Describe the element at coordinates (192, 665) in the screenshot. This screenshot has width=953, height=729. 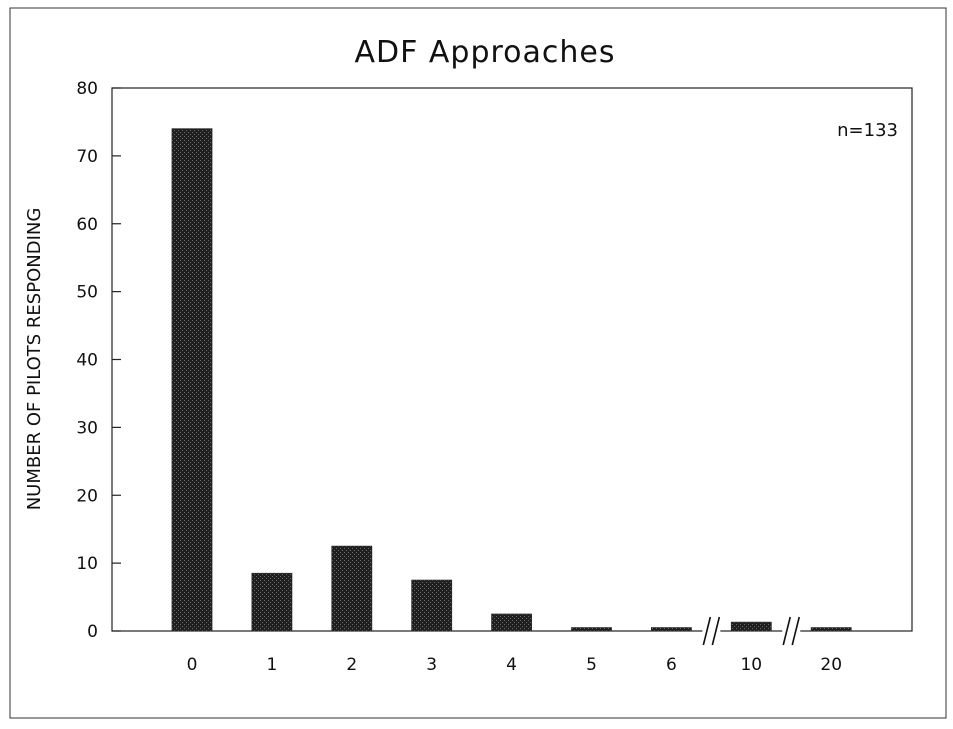
I see `x-tick-label: 0` at that location.